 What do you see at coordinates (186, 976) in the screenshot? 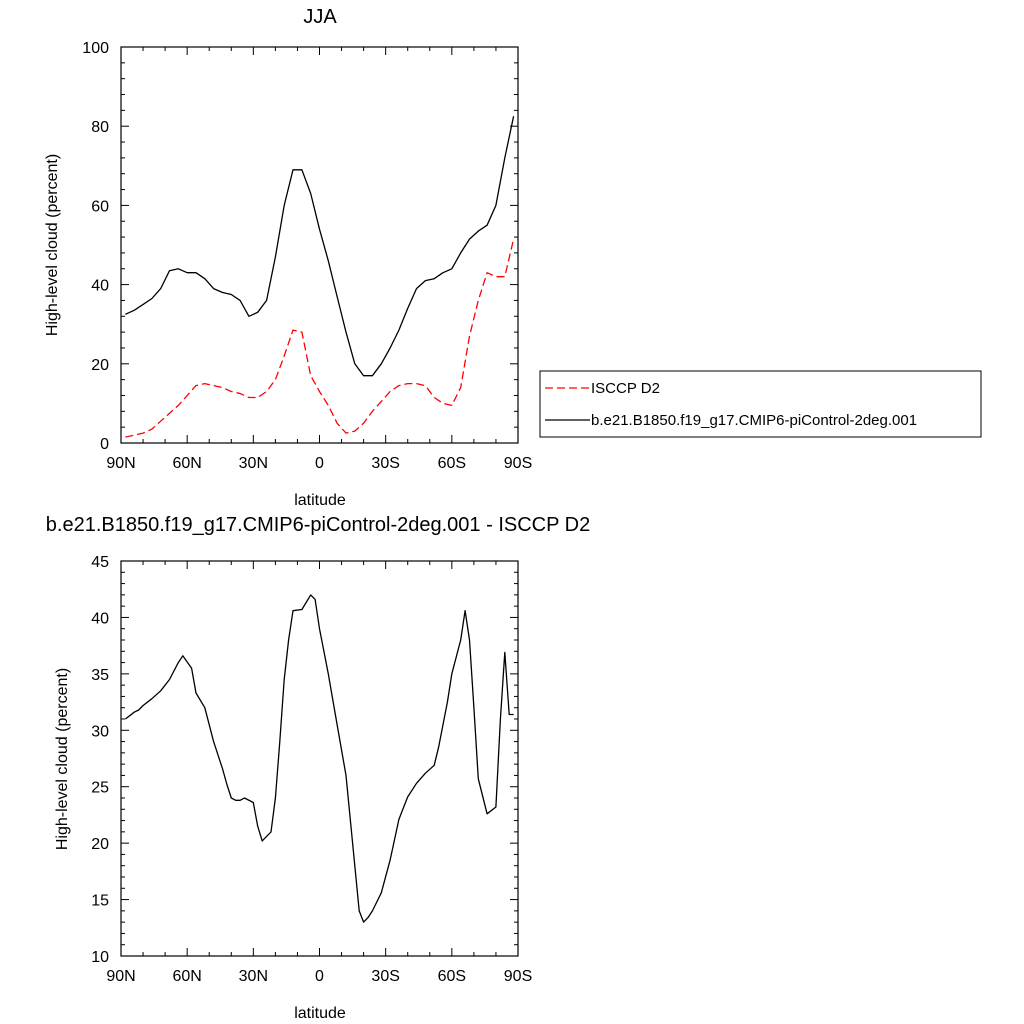
I see `bottom-x-tick-label: 60N` at bounding box center [186, 976].